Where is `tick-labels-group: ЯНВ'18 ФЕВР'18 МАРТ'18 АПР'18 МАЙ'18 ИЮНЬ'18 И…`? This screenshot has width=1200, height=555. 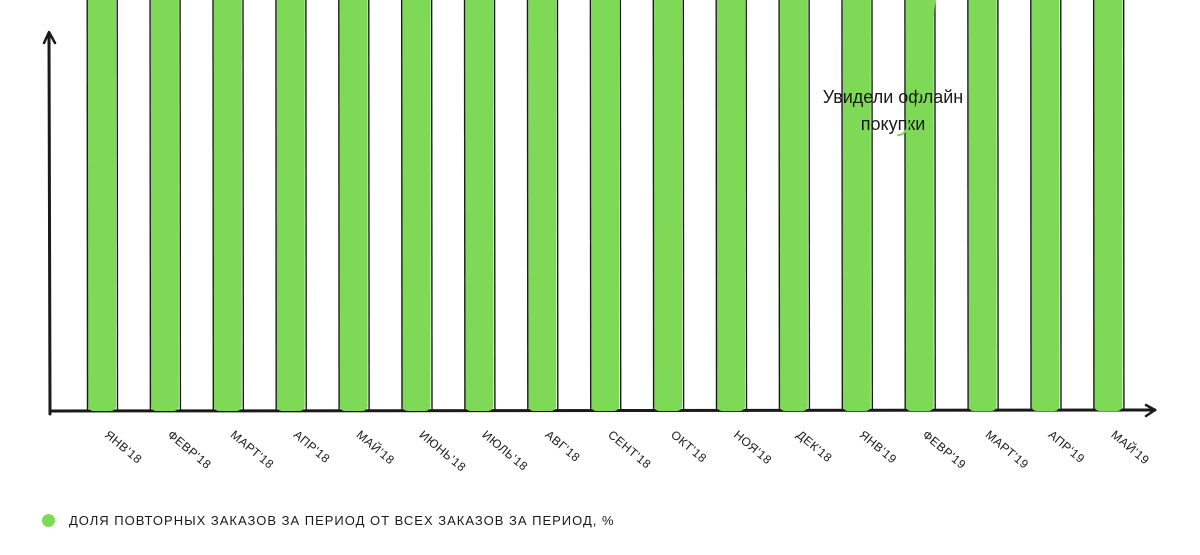
tick-labels-group: ЯНВ'18 ФЕВР'18 МАРТ'18 АПР'18 МАЙ'18 ИЮНЬ'18 И… is located at coordinates (627, 451).